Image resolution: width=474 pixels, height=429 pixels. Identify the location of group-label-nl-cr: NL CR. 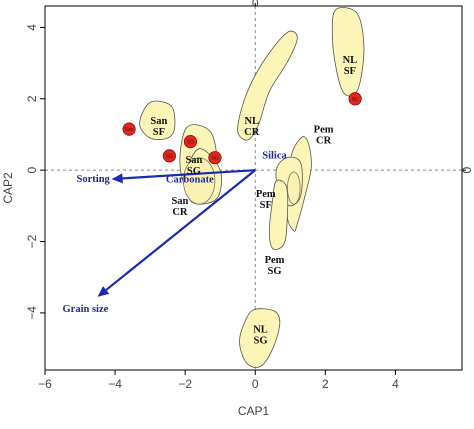
(252, 127).